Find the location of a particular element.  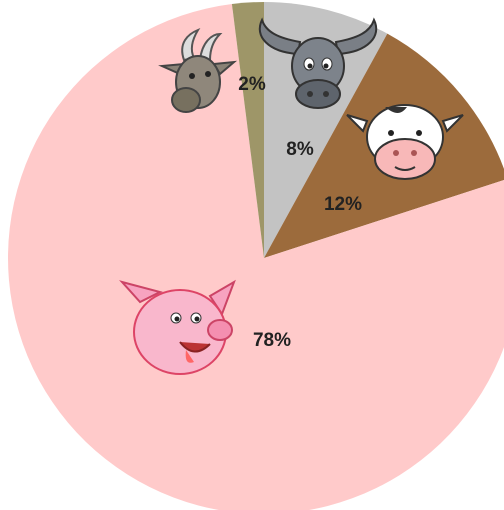

pig-icon is located at coordinates (177, 327).